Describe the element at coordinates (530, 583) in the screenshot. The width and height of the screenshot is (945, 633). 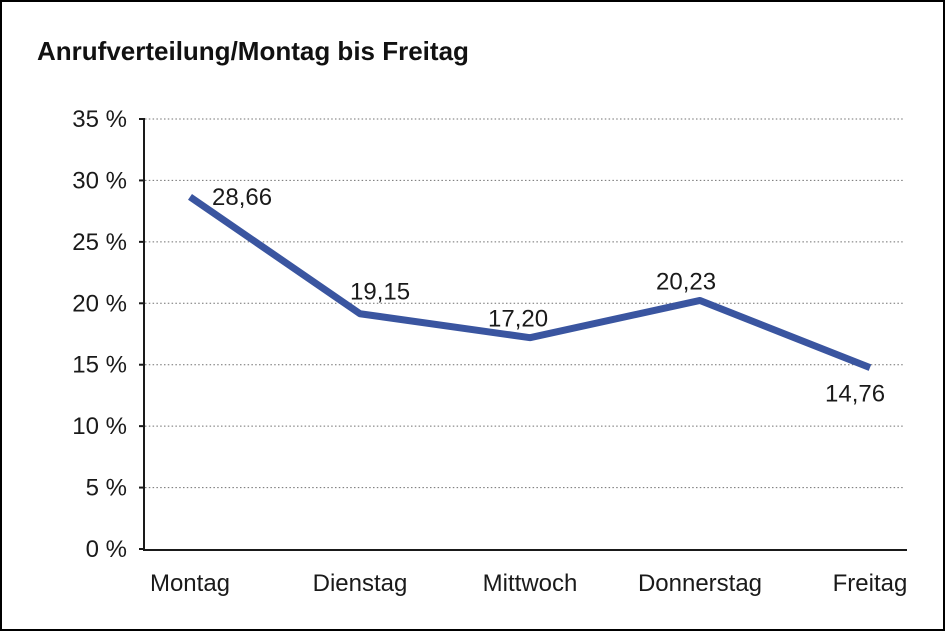
I see `x-axis-category-label: Mittwoch` at that location.